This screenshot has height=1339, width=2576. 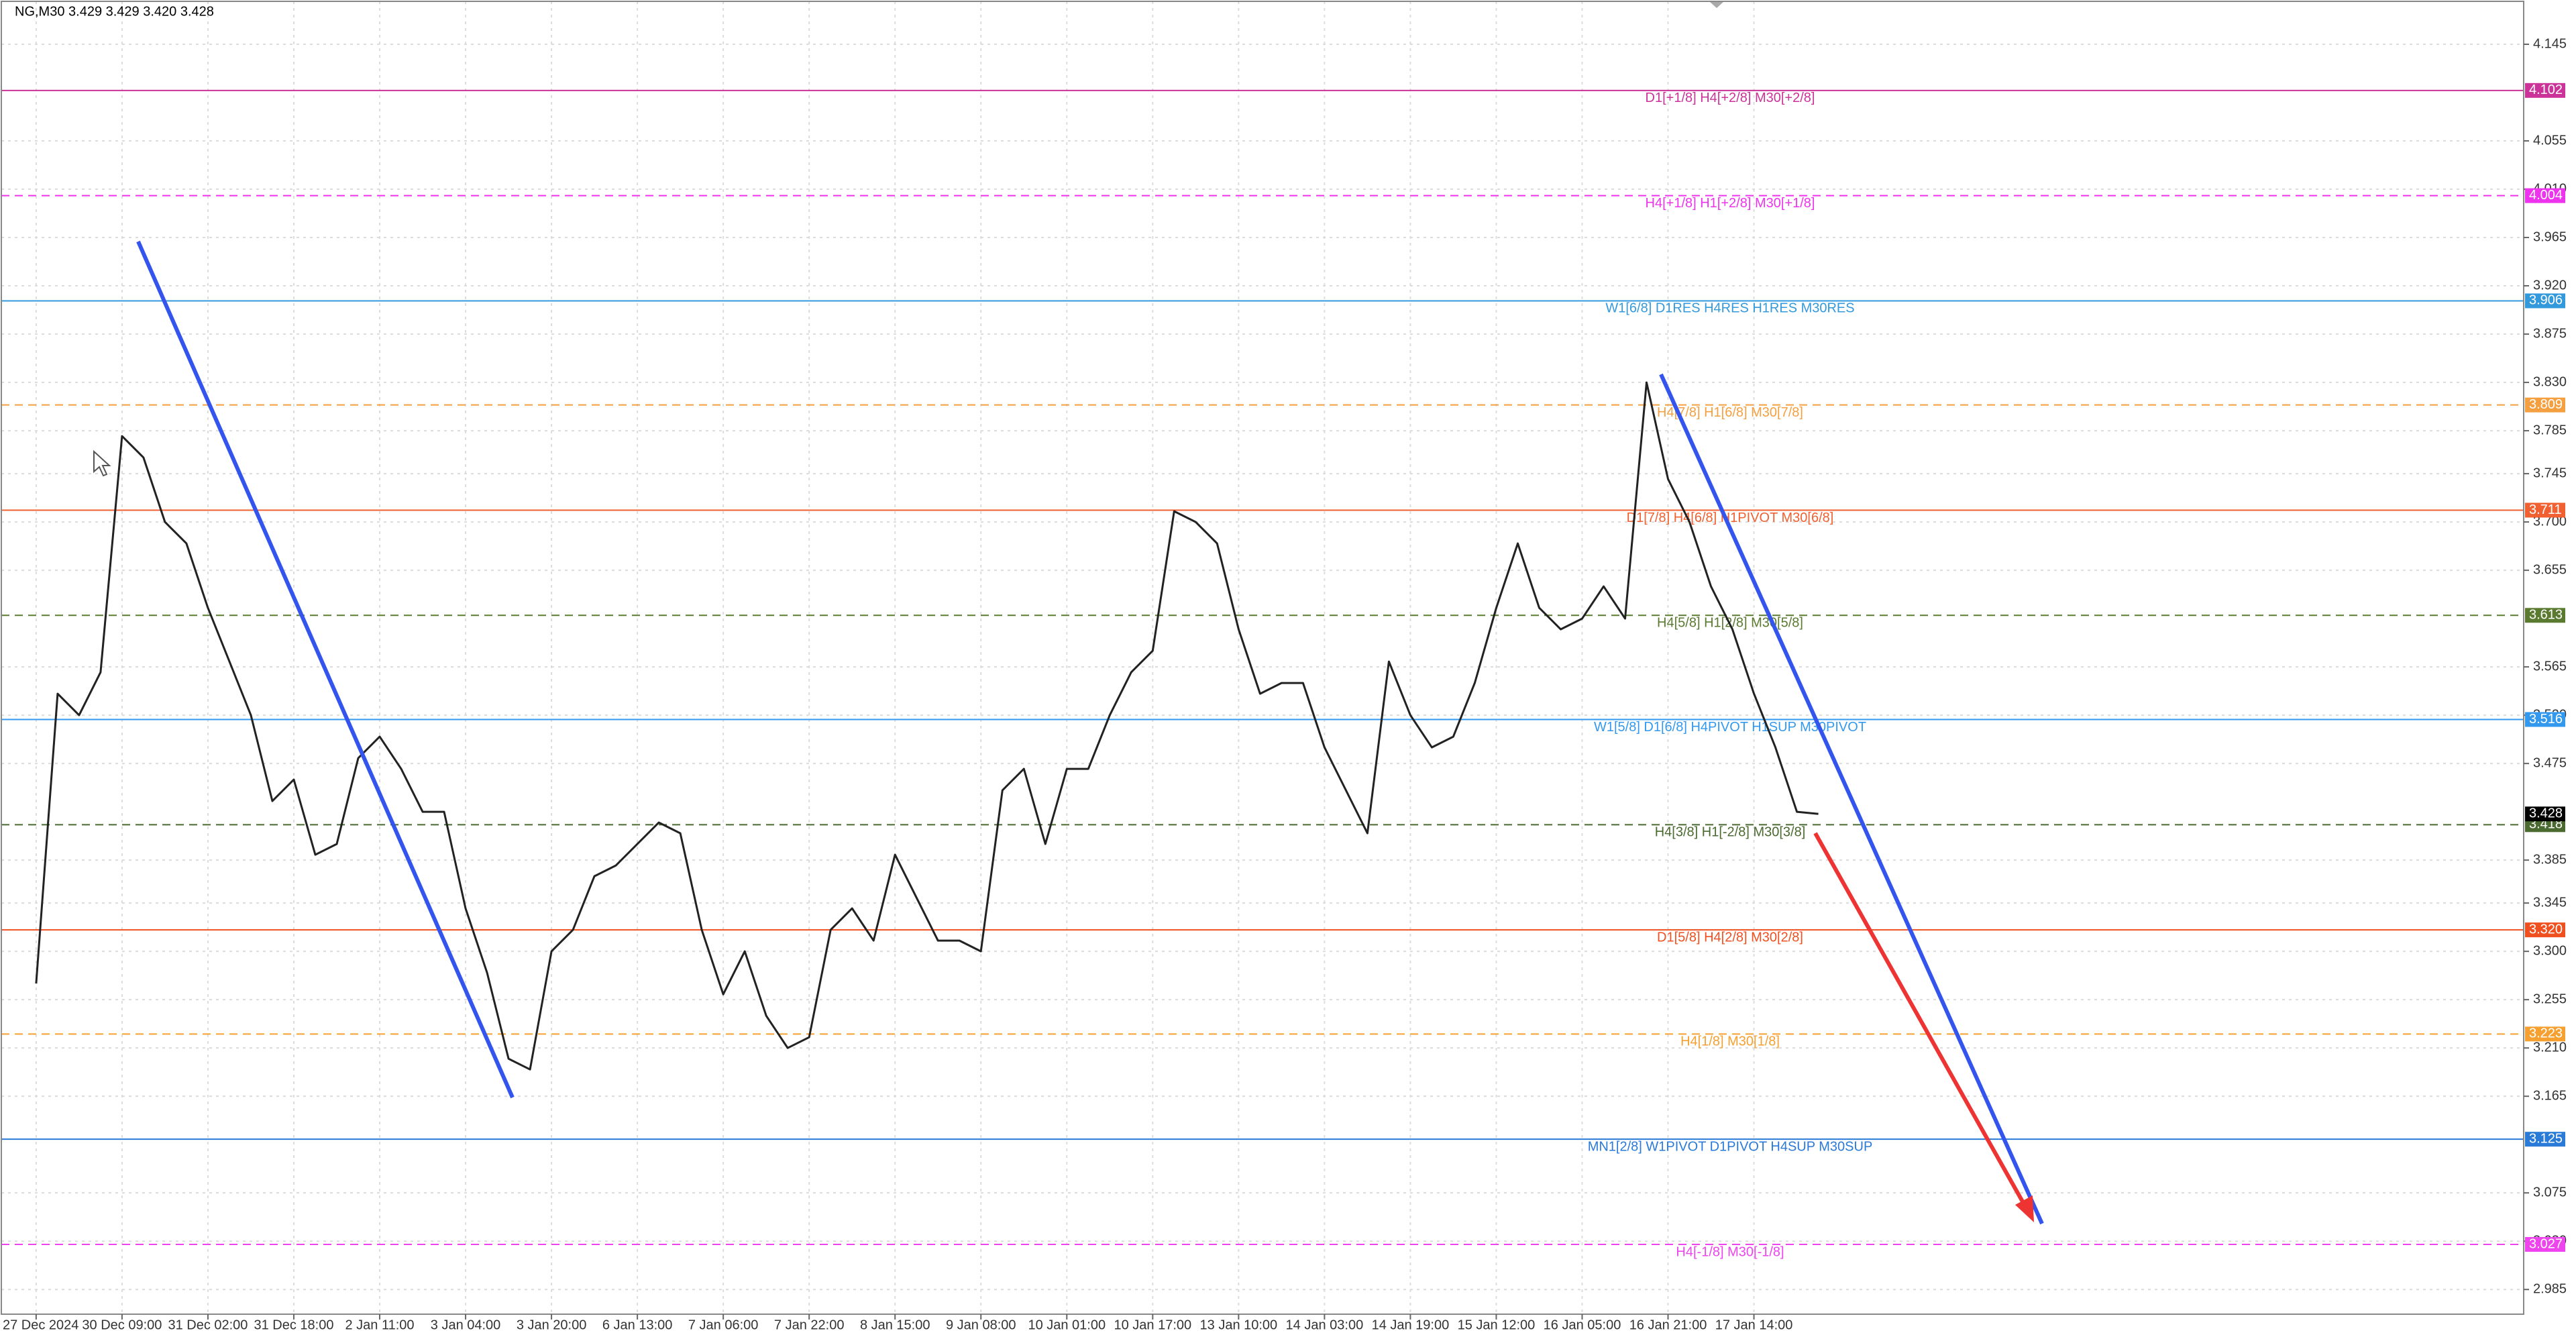 I want to click on y-tick-label: 3.475, so click(x=2550, y=762).